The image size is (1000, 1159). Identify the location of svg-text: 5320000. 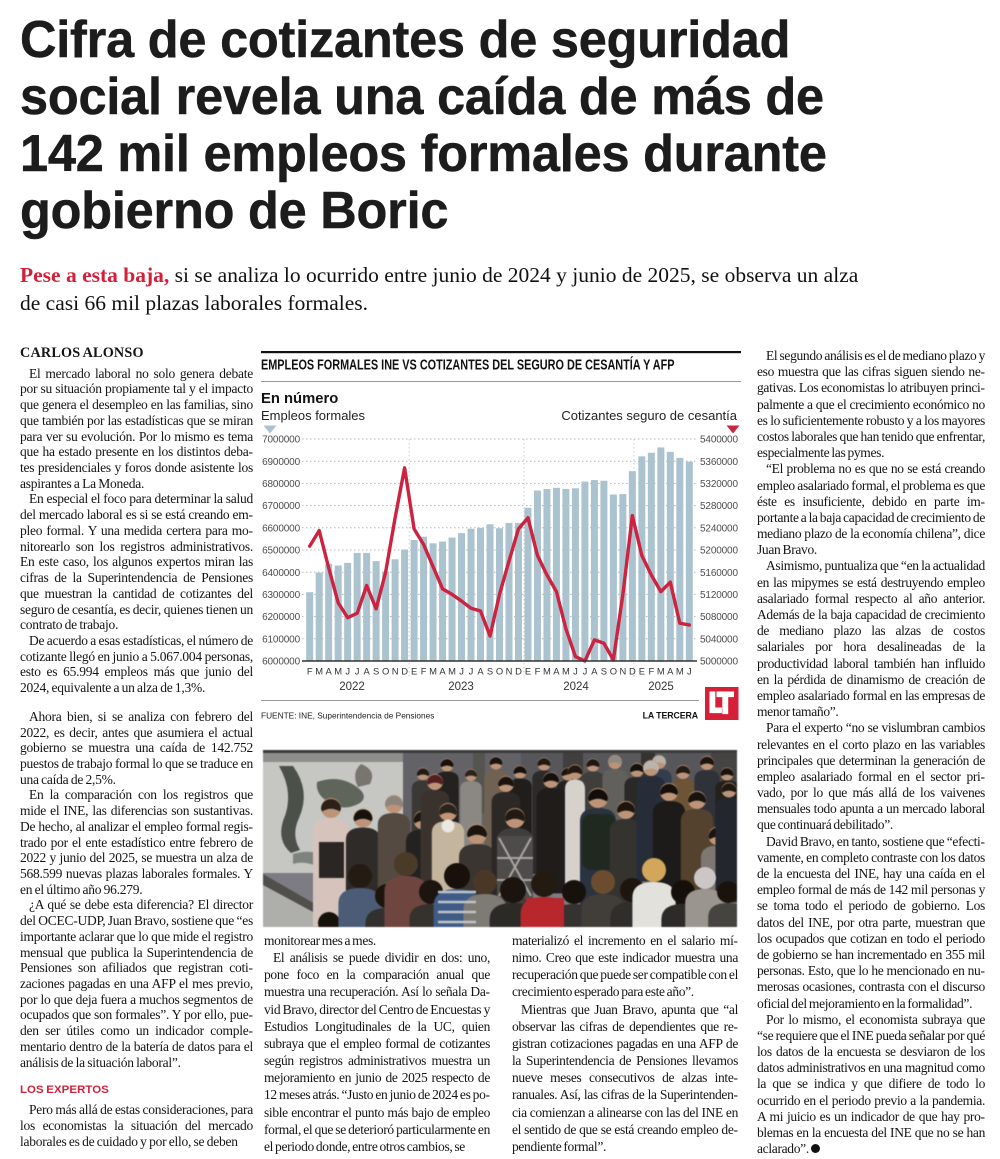
(719, 484).